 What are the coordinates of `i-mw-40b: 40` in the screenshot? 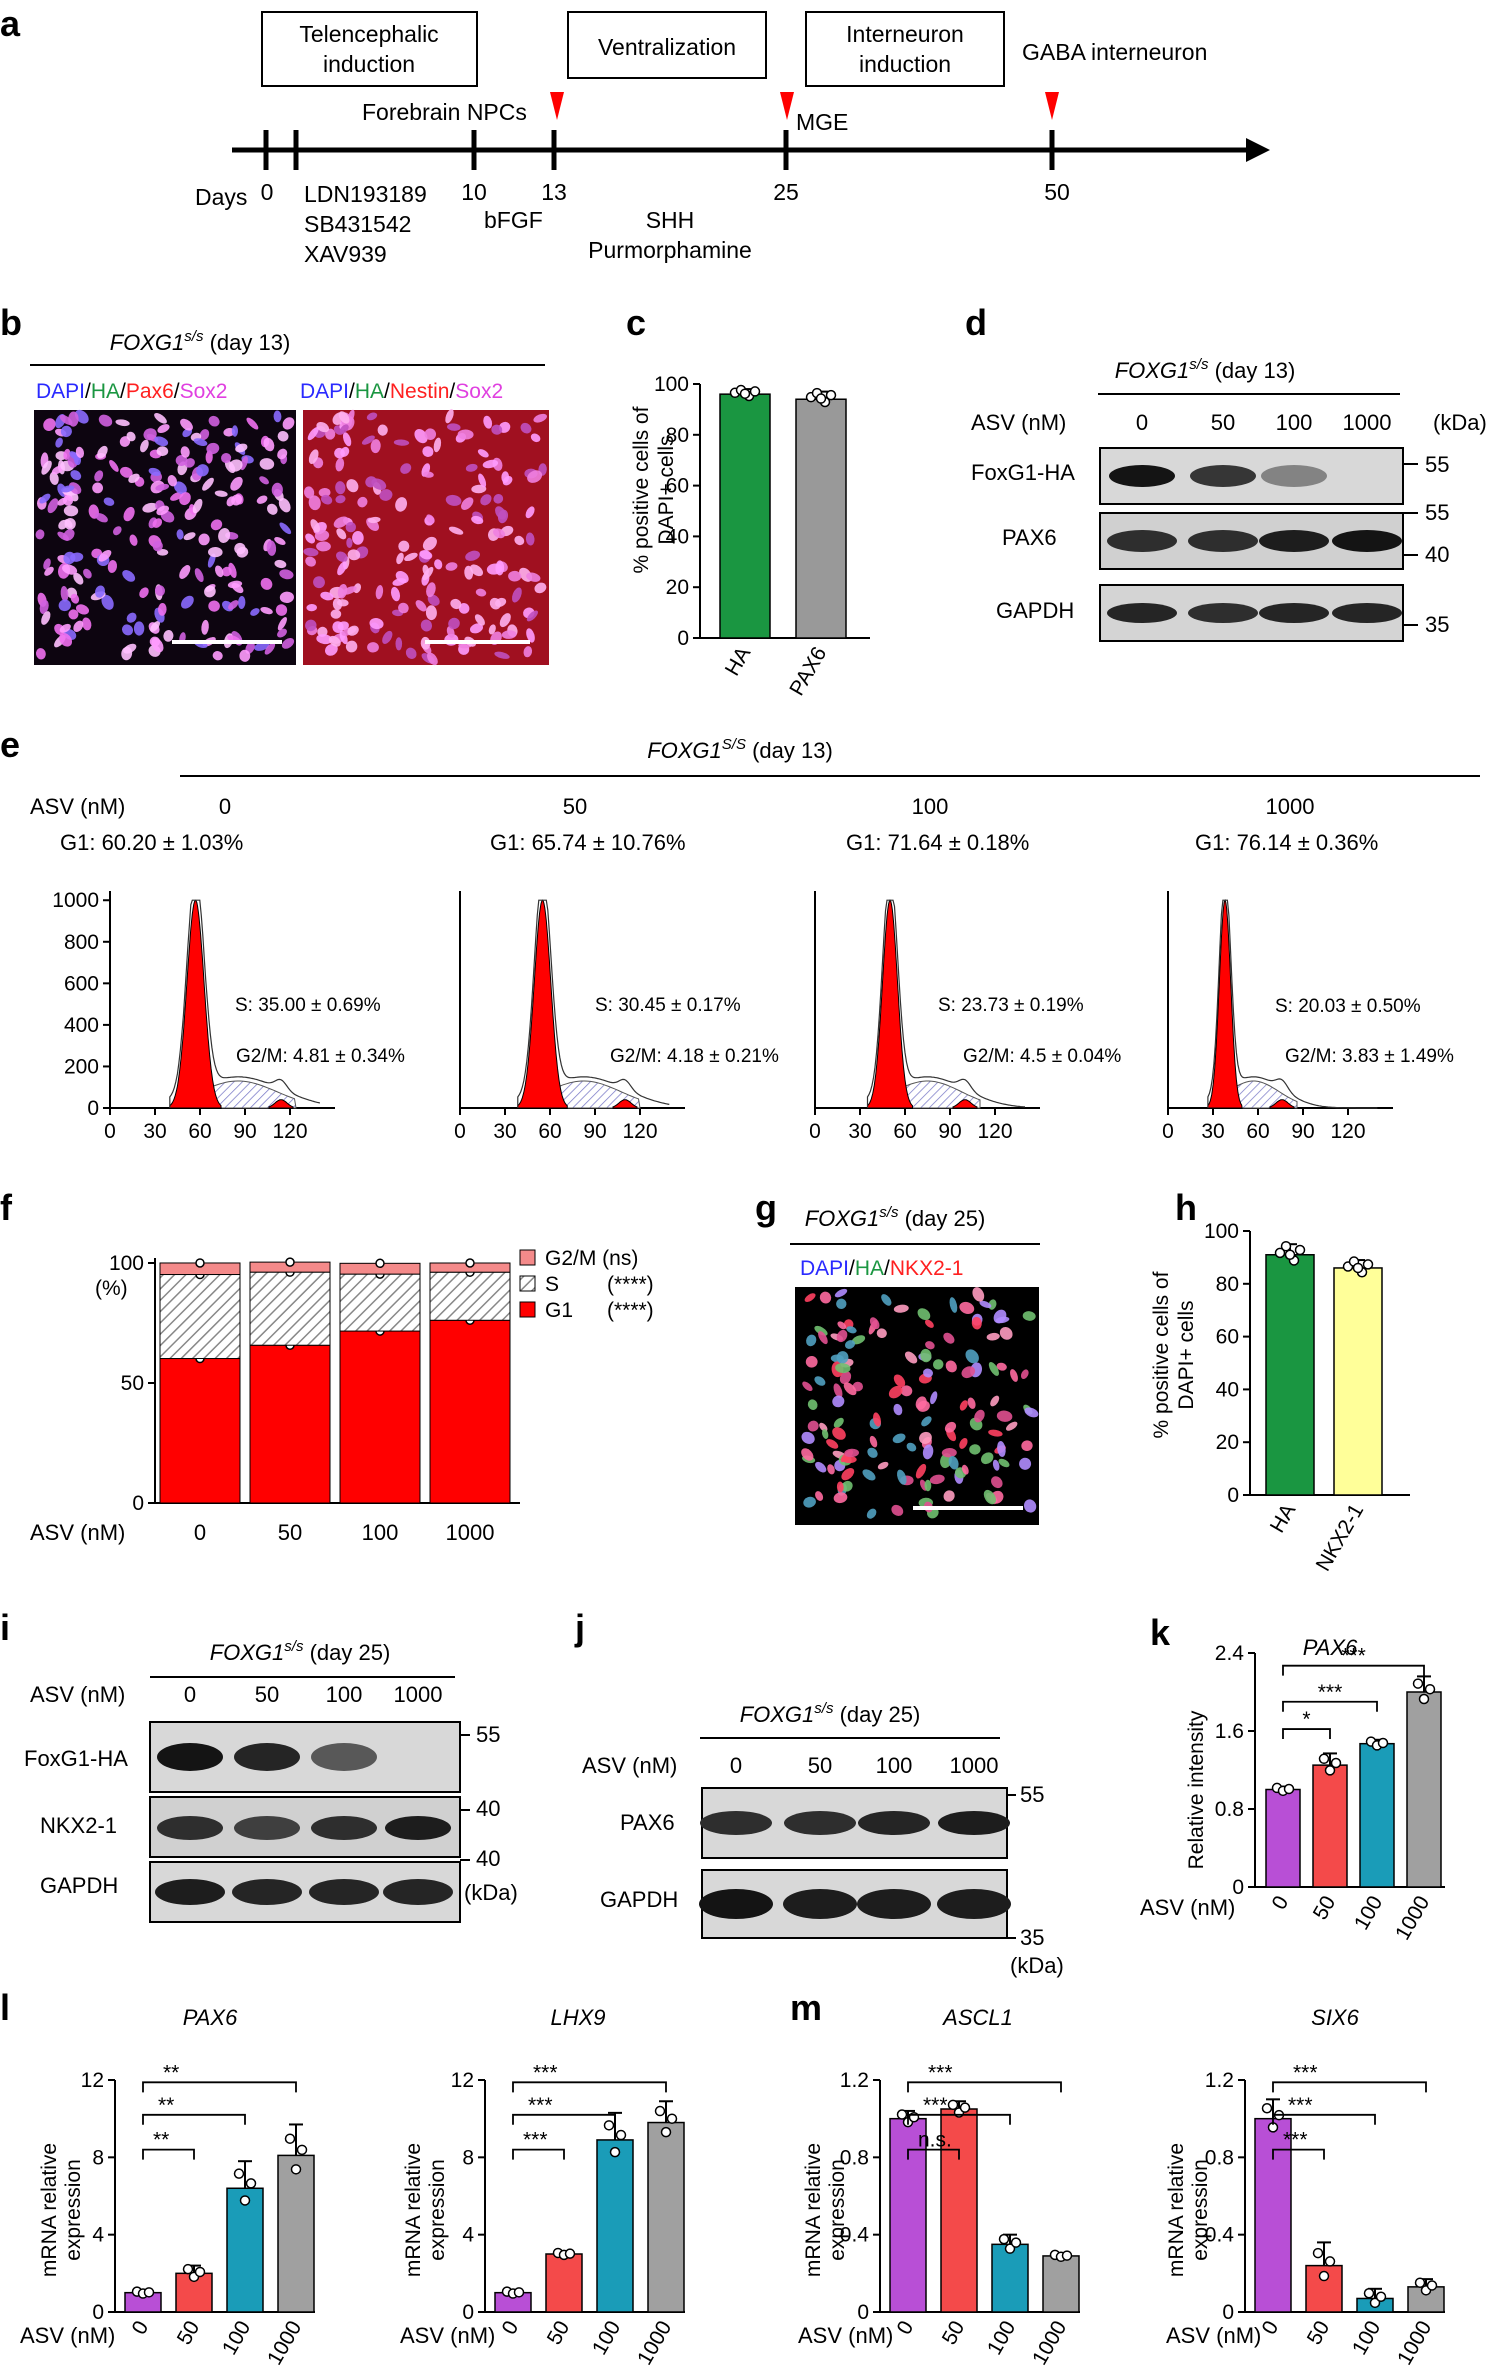 It's located at (488, 1858).